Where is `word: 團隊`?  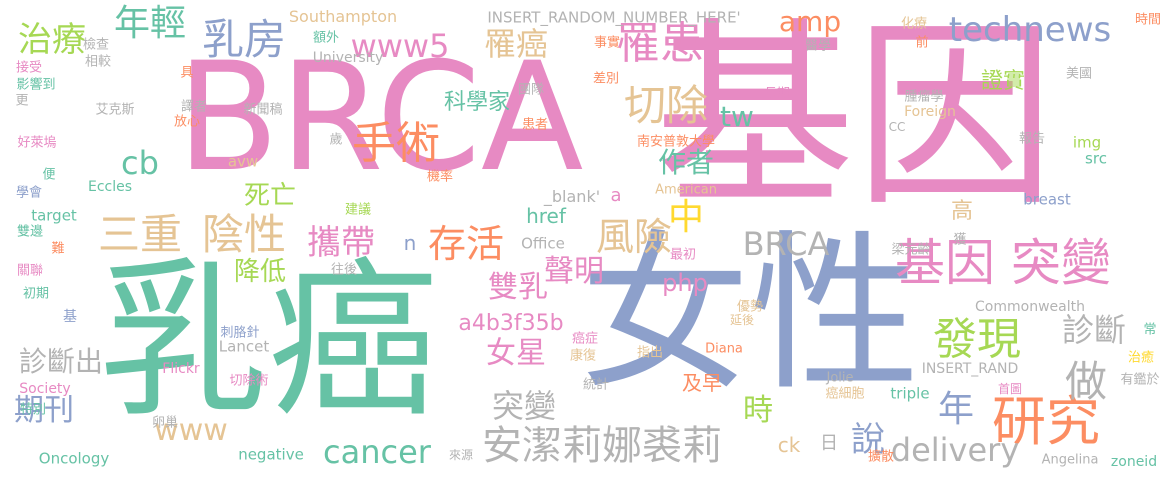 word: 團隊 is located at coordinates (531, 90).